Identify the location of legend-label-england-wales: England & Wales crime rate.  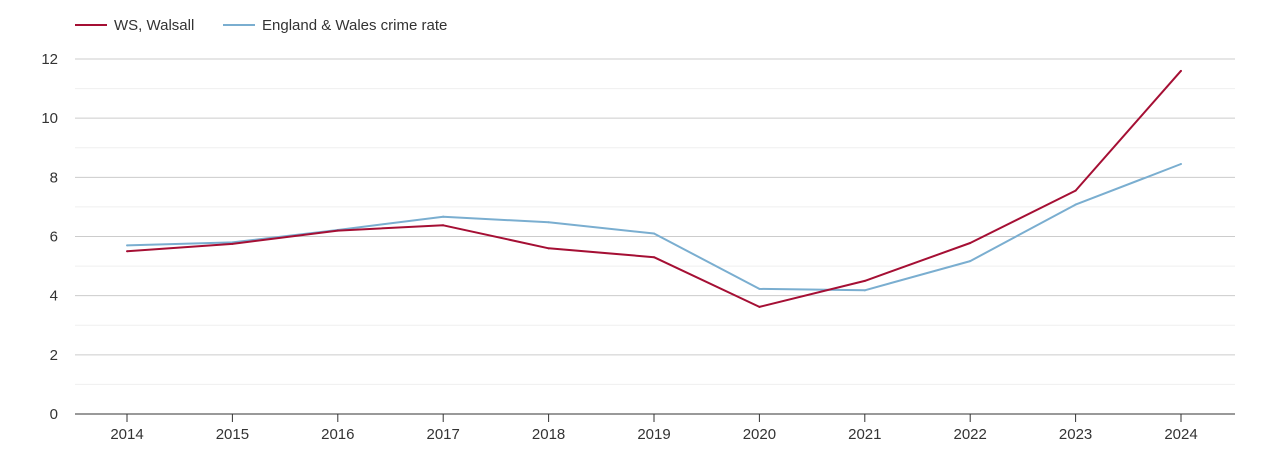
(354, 25).